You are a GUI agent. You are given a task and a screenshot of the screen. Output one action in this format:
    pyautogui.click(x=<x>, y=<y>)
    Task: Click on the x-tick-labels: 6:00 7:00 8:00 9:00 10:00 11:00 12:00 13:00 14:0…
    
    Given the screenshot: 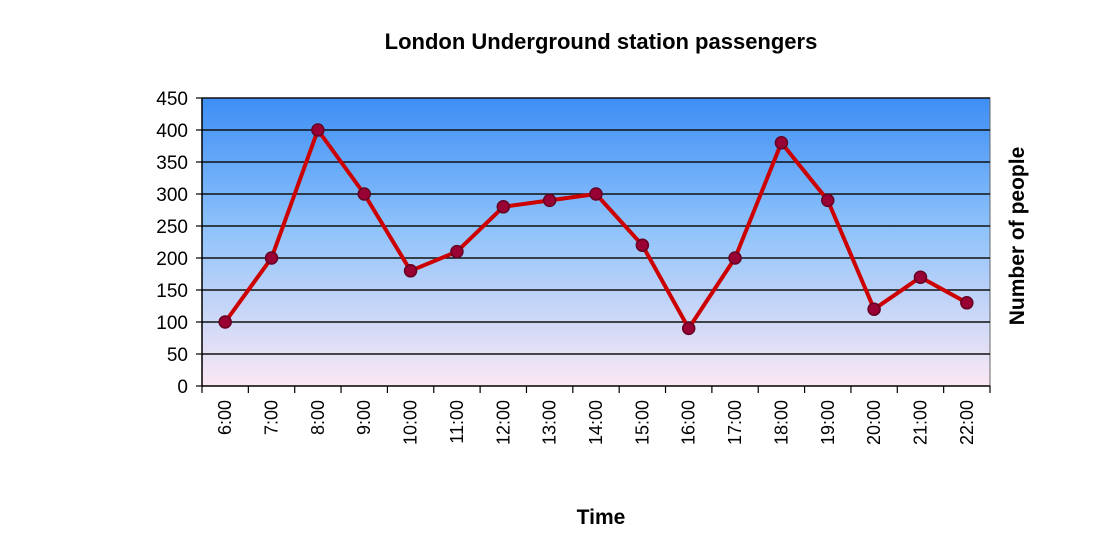 What is the action you would take?
    pyautogui.click(x=596, y=422)
    